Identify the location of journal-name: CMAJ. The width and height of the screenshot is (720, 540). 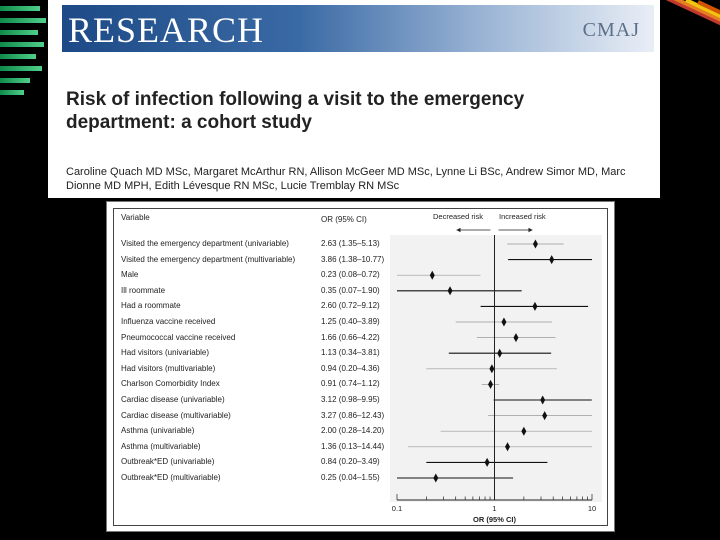
(611, 30).